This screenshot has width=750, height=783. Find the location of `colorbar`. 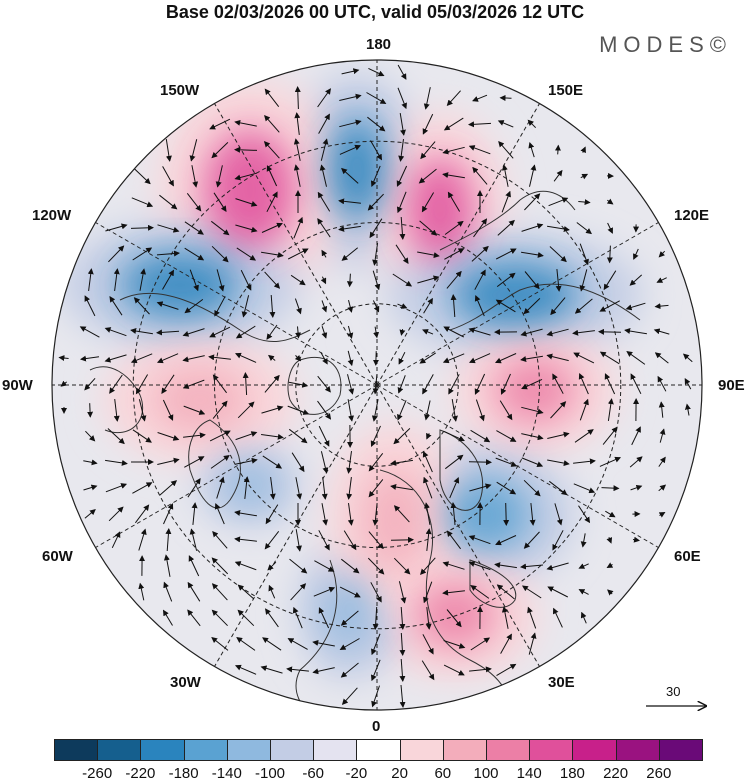

colorbar is located at coordinates (378, 751).